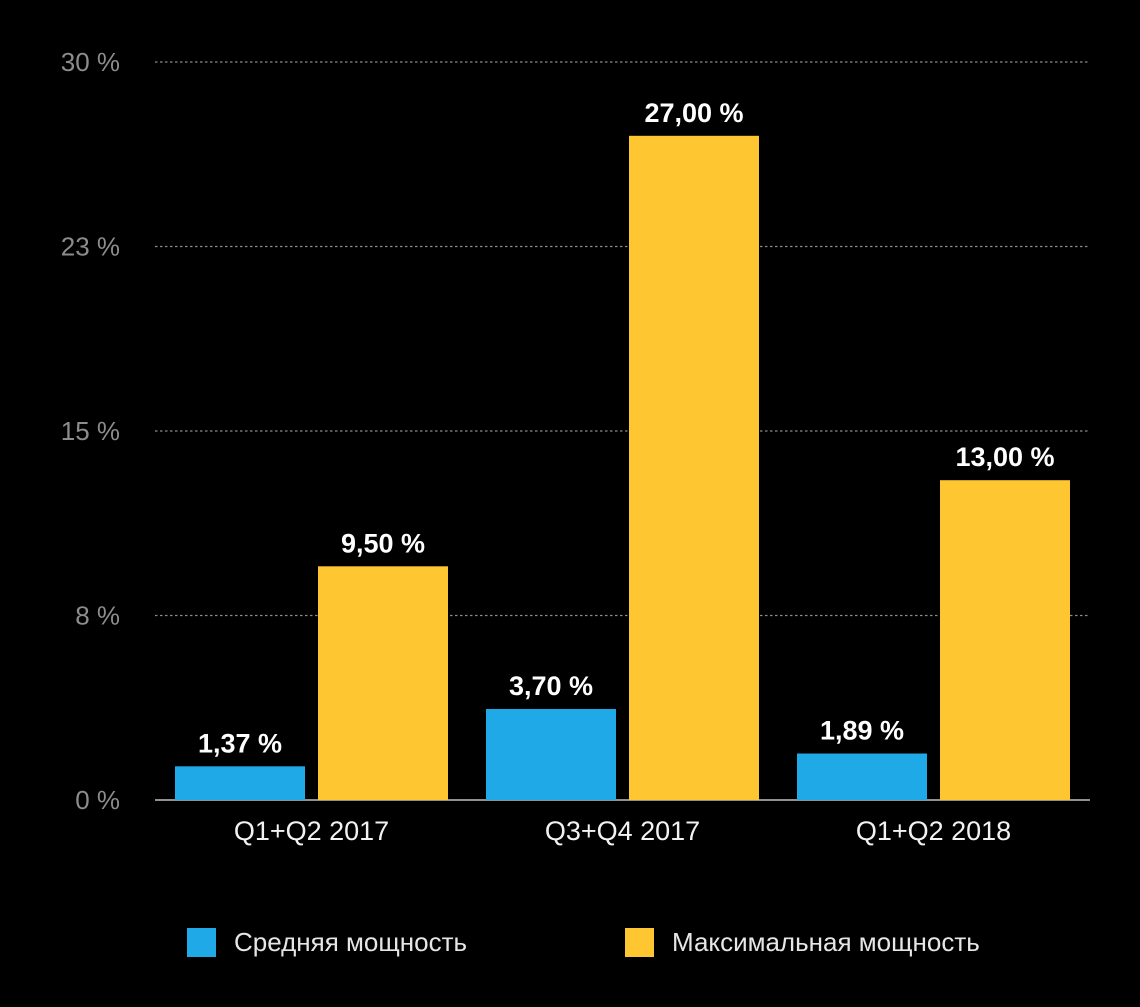 Image resolution: width=1140 pixels, height=1007 pixels. I want to click on bar-series0-cat0, so click(240, 783).